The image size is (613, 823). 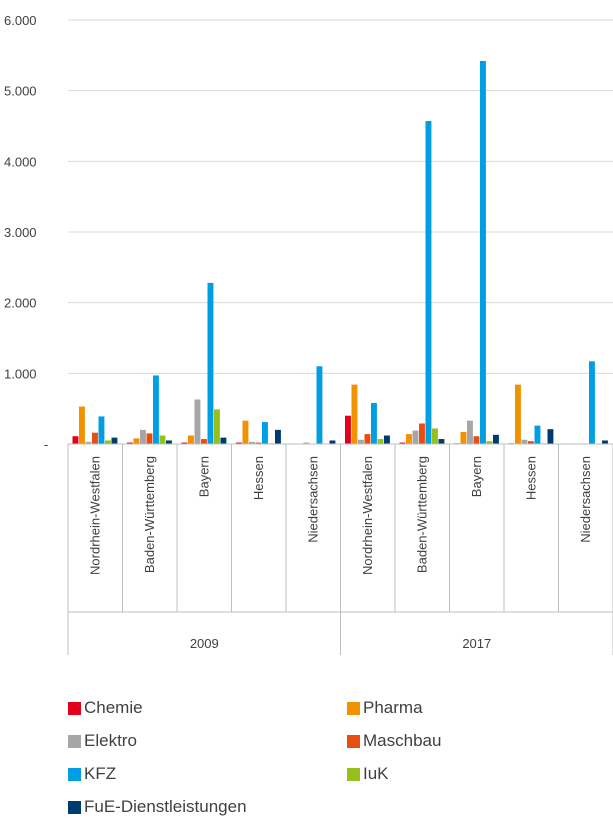 I want to click on group-label: 2017, so click(x=476, y=643).